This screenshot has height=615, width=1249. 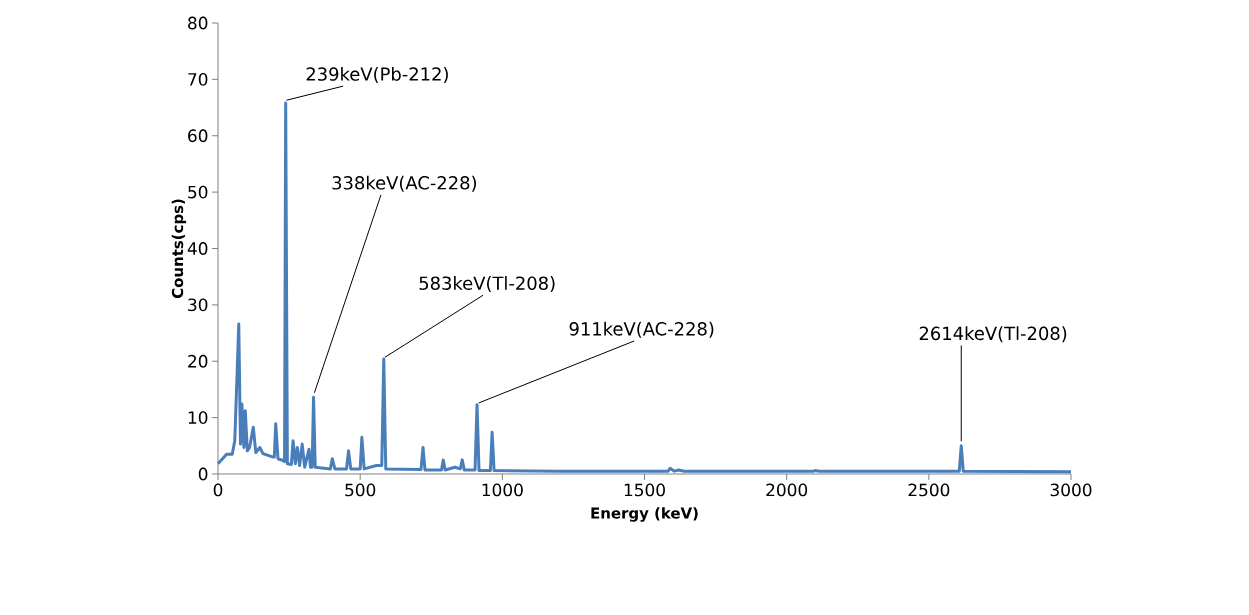 I want to click on x-tick-label: 2000, so click(x=787, y=490).